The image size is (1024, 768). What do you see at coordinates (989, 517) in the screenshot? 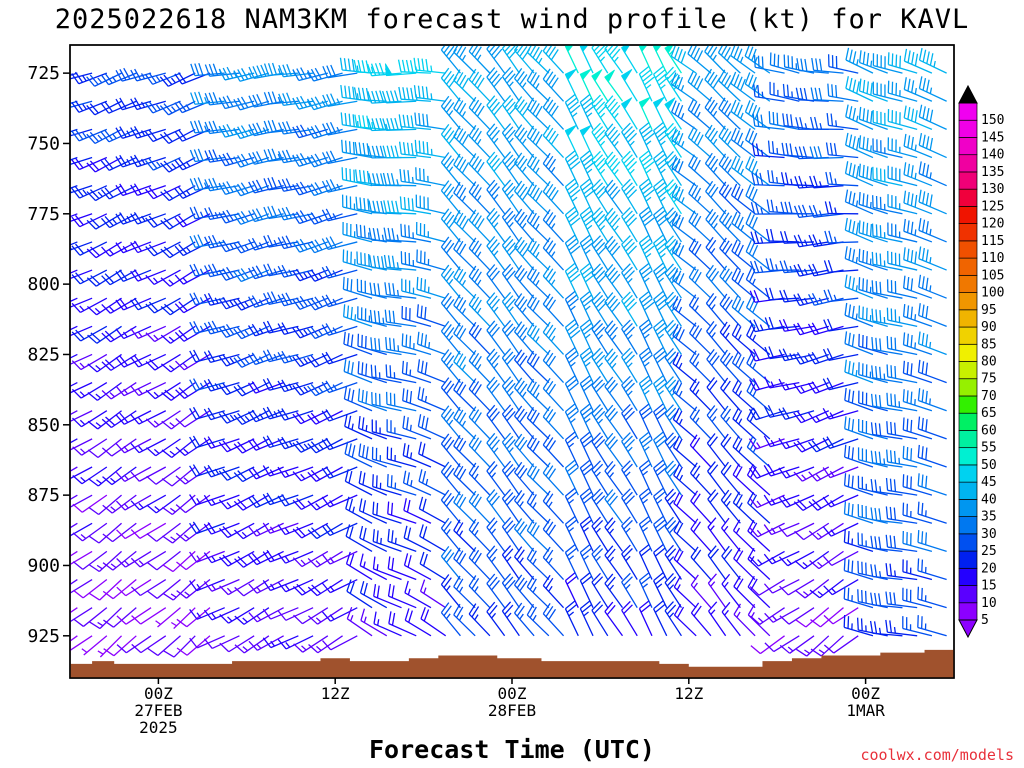
I see `colorbar-label: 35` at bounding box center [989, 517].